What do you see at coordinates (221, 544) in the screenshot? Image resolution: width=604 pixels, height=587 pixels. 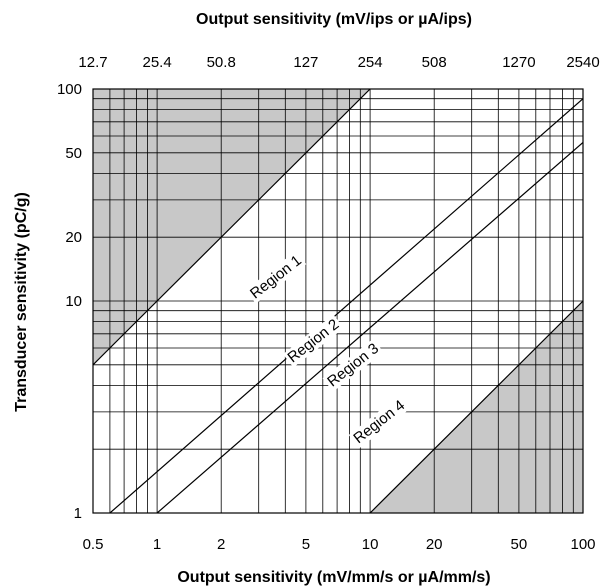 I see `x-bottom-tick-label: 2` at bounding box center [221, 544].